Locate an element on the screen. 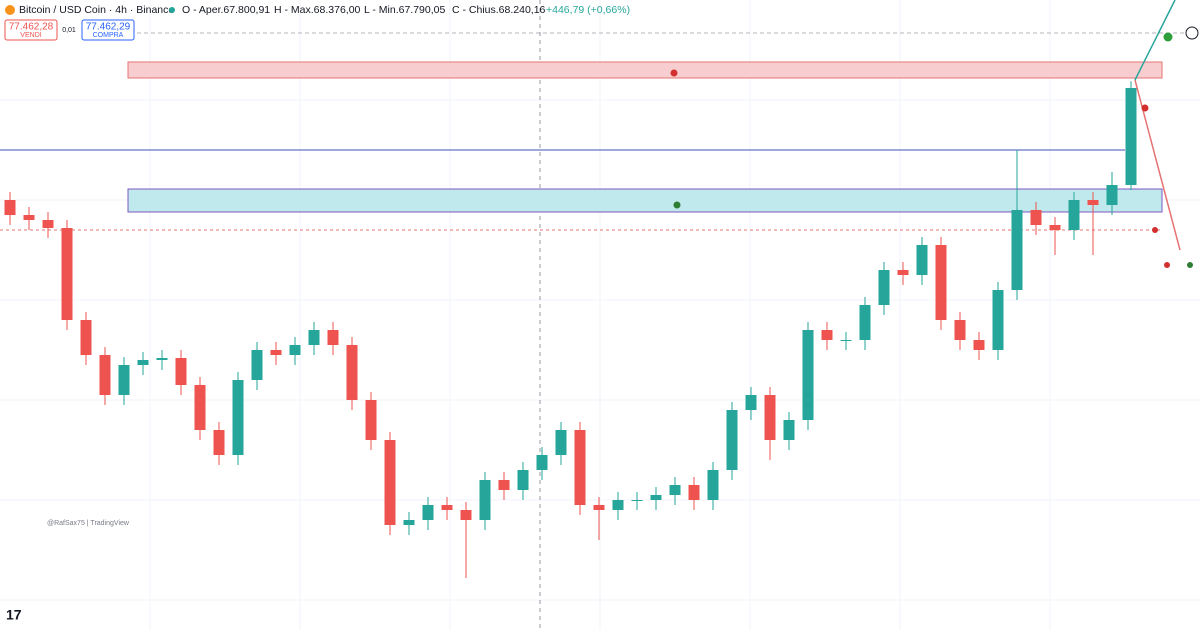 Image resolution: width=1200 pixels, height=630 pixels. buy-price: 77.462,29 is located at coordinates (108, 27).